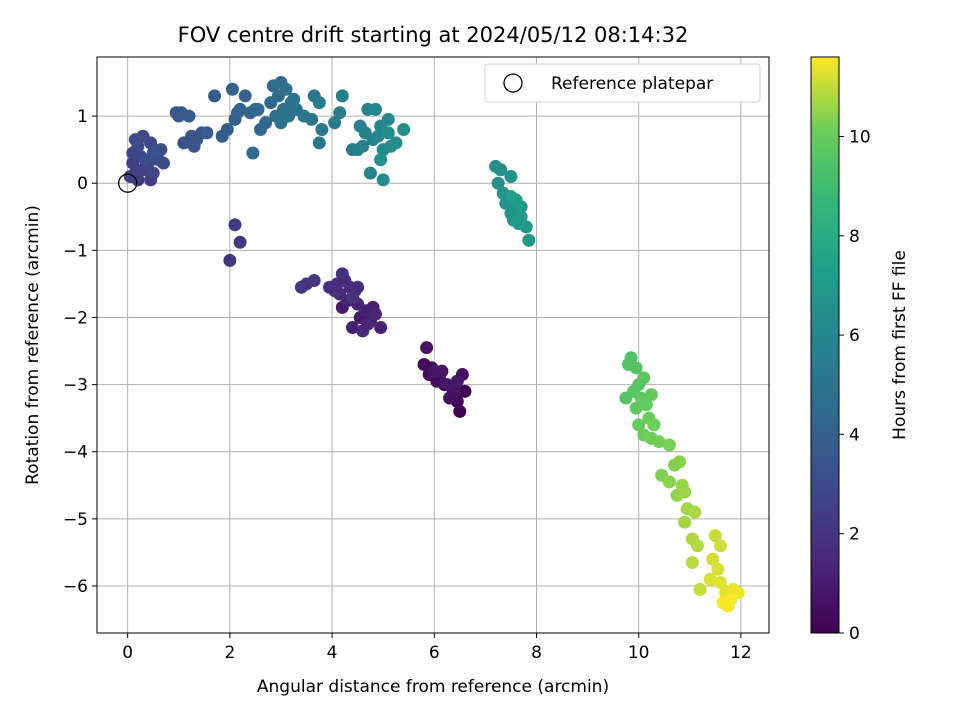 This screenshot has width=960, height=720. Describe the element at coordinates (632, 84) in the screenshot. I see `legend-entry: Reference platepar` at that location.